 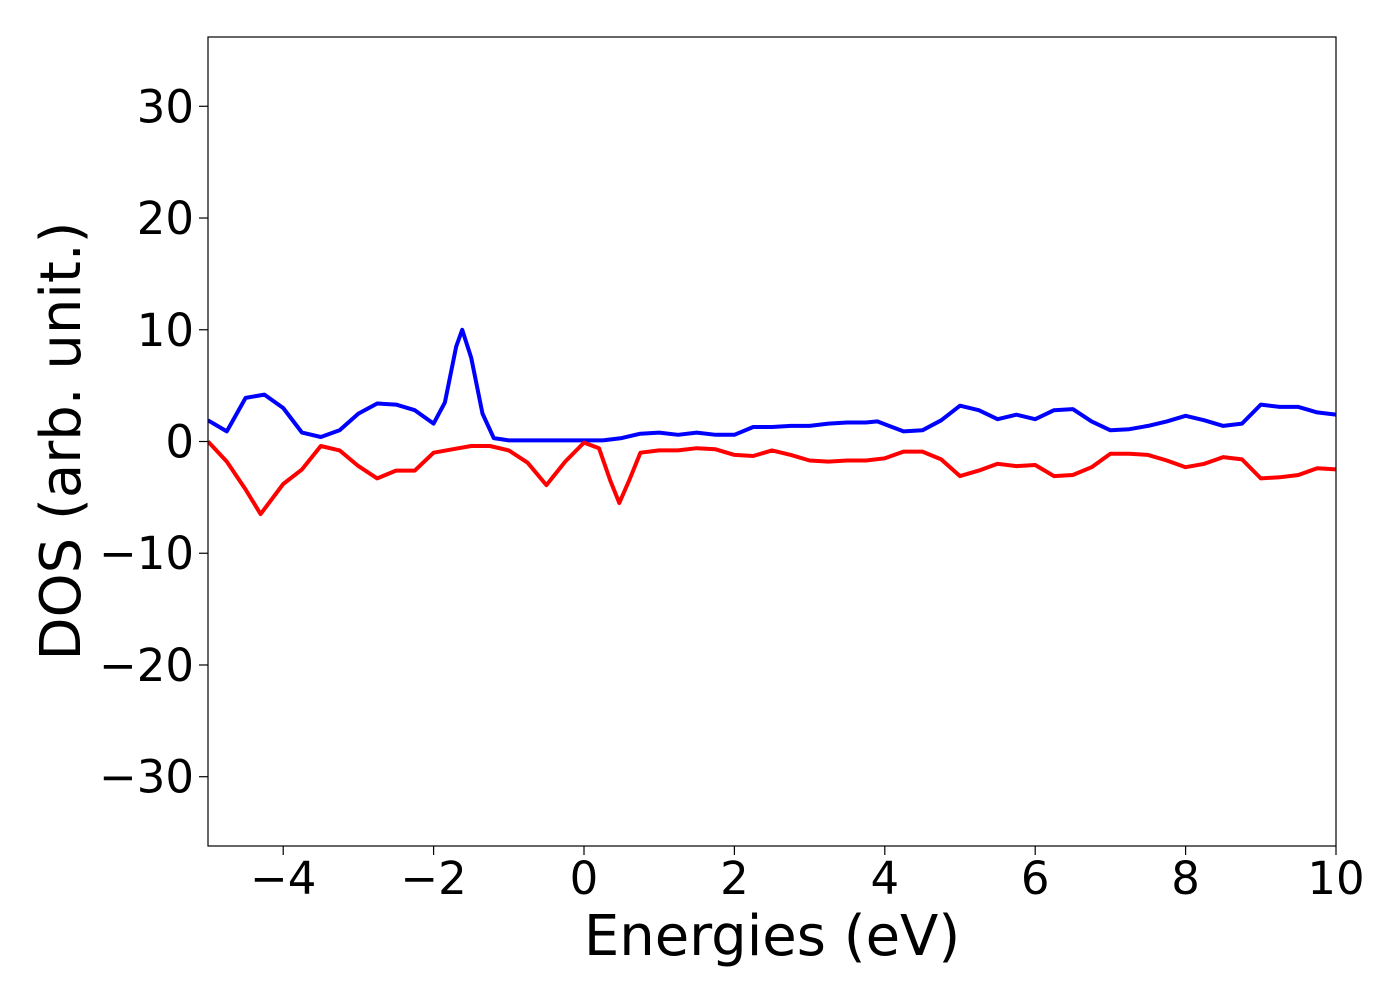 What do you see at coordinates (146, 553) in the screenshot?
I see `y-tick-label: −10` at bounding box center [146, 553].